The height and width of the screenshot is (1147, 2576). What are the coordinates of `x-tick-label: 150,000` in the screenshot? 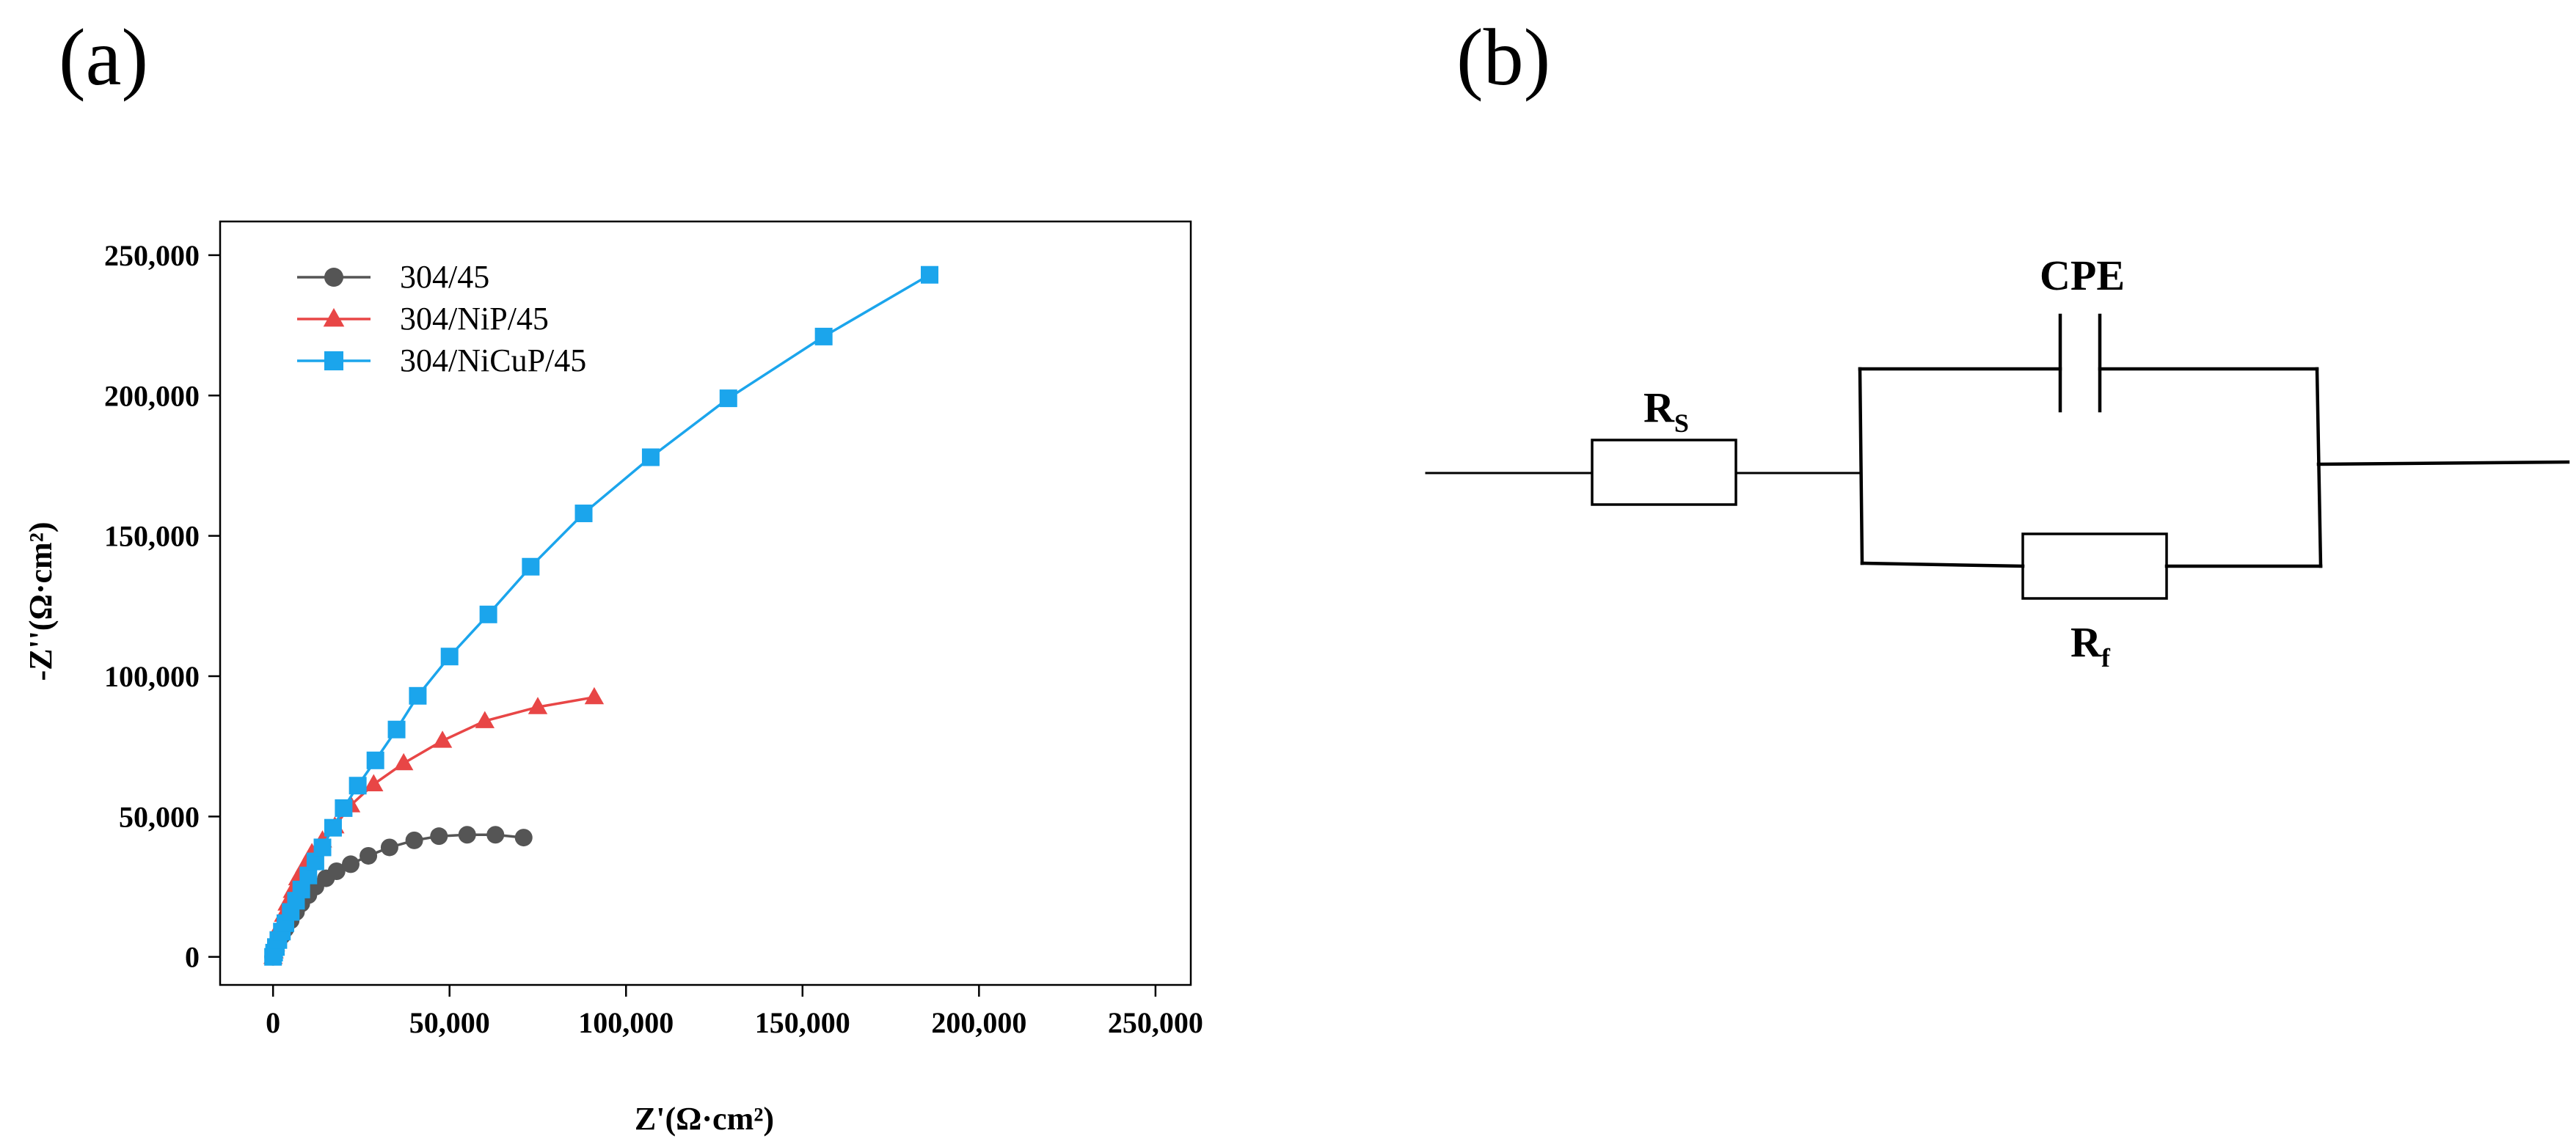 It's located at (803, 1023).